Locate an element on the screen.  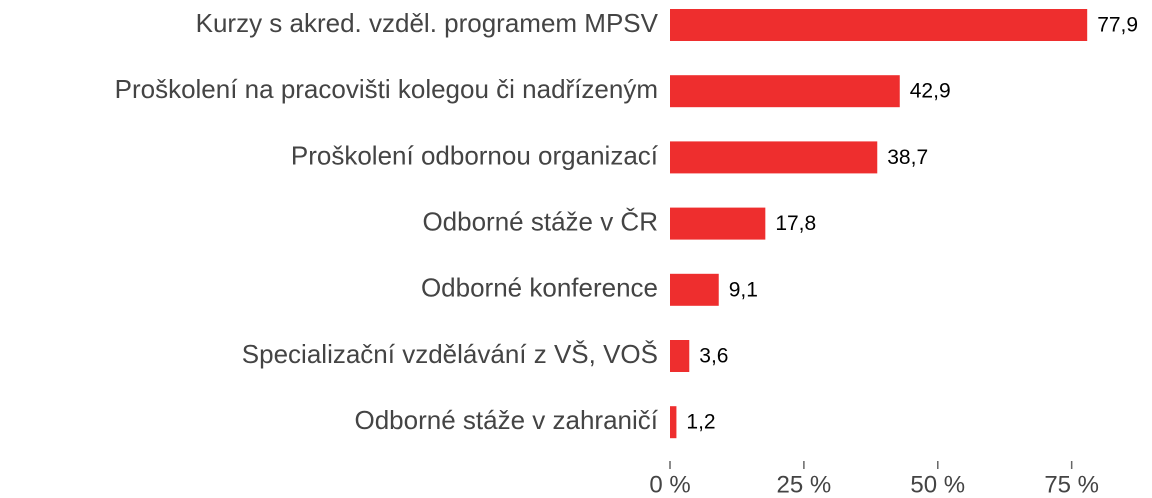
value-label: 3,6 is located at coordinates (713, 356).